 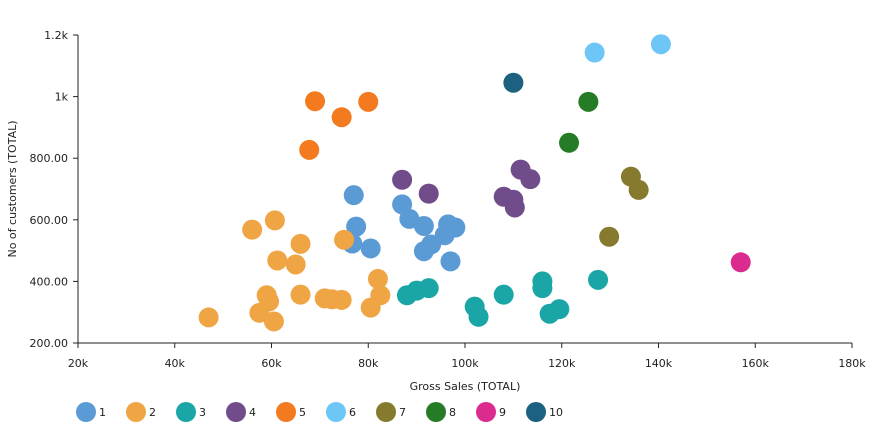 I want to click on legend-label: 8, so click(x=452, y=412).